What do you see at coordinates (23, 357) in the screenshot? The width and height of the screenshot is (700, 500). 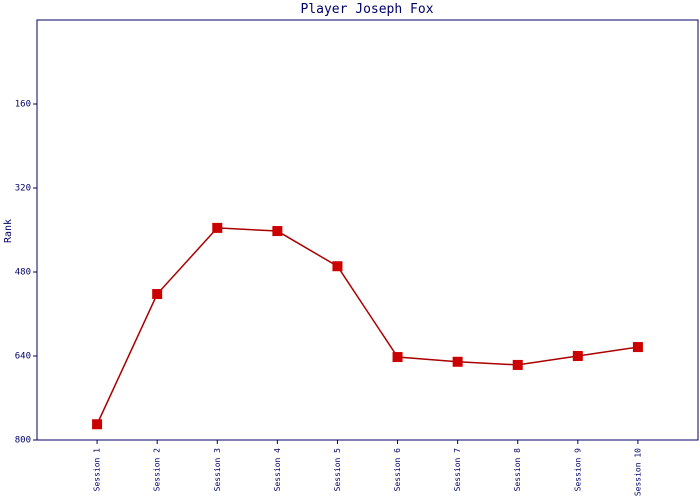 I see `y-tick-label: 640` at bounding box center [23, 357].